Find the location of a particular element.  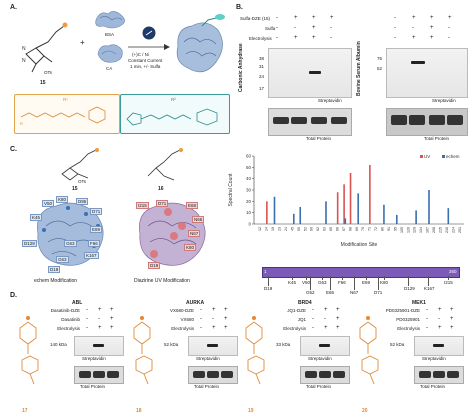

panel-d-section-title: AURKA is located at coordinates (195, 303).